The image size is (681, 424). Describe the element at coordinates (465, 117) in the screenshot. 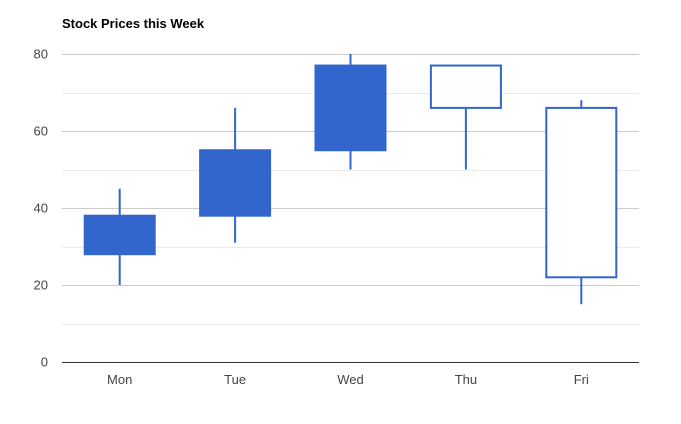

I see `candle-thu` at that location.